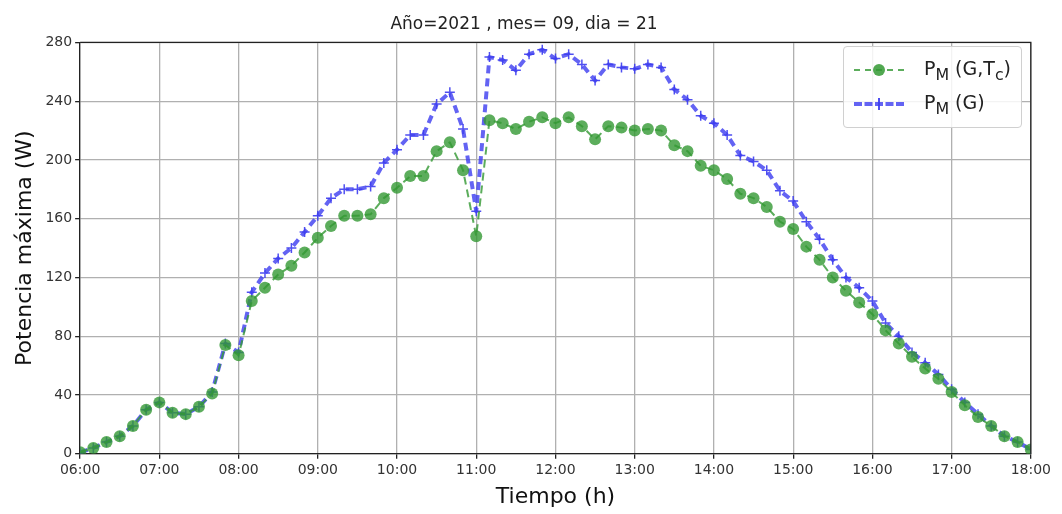 Image resolution: width=1062 pixels, height=514 pixels. I want to click on x-tick-label: 12:00, so click(555, 468).